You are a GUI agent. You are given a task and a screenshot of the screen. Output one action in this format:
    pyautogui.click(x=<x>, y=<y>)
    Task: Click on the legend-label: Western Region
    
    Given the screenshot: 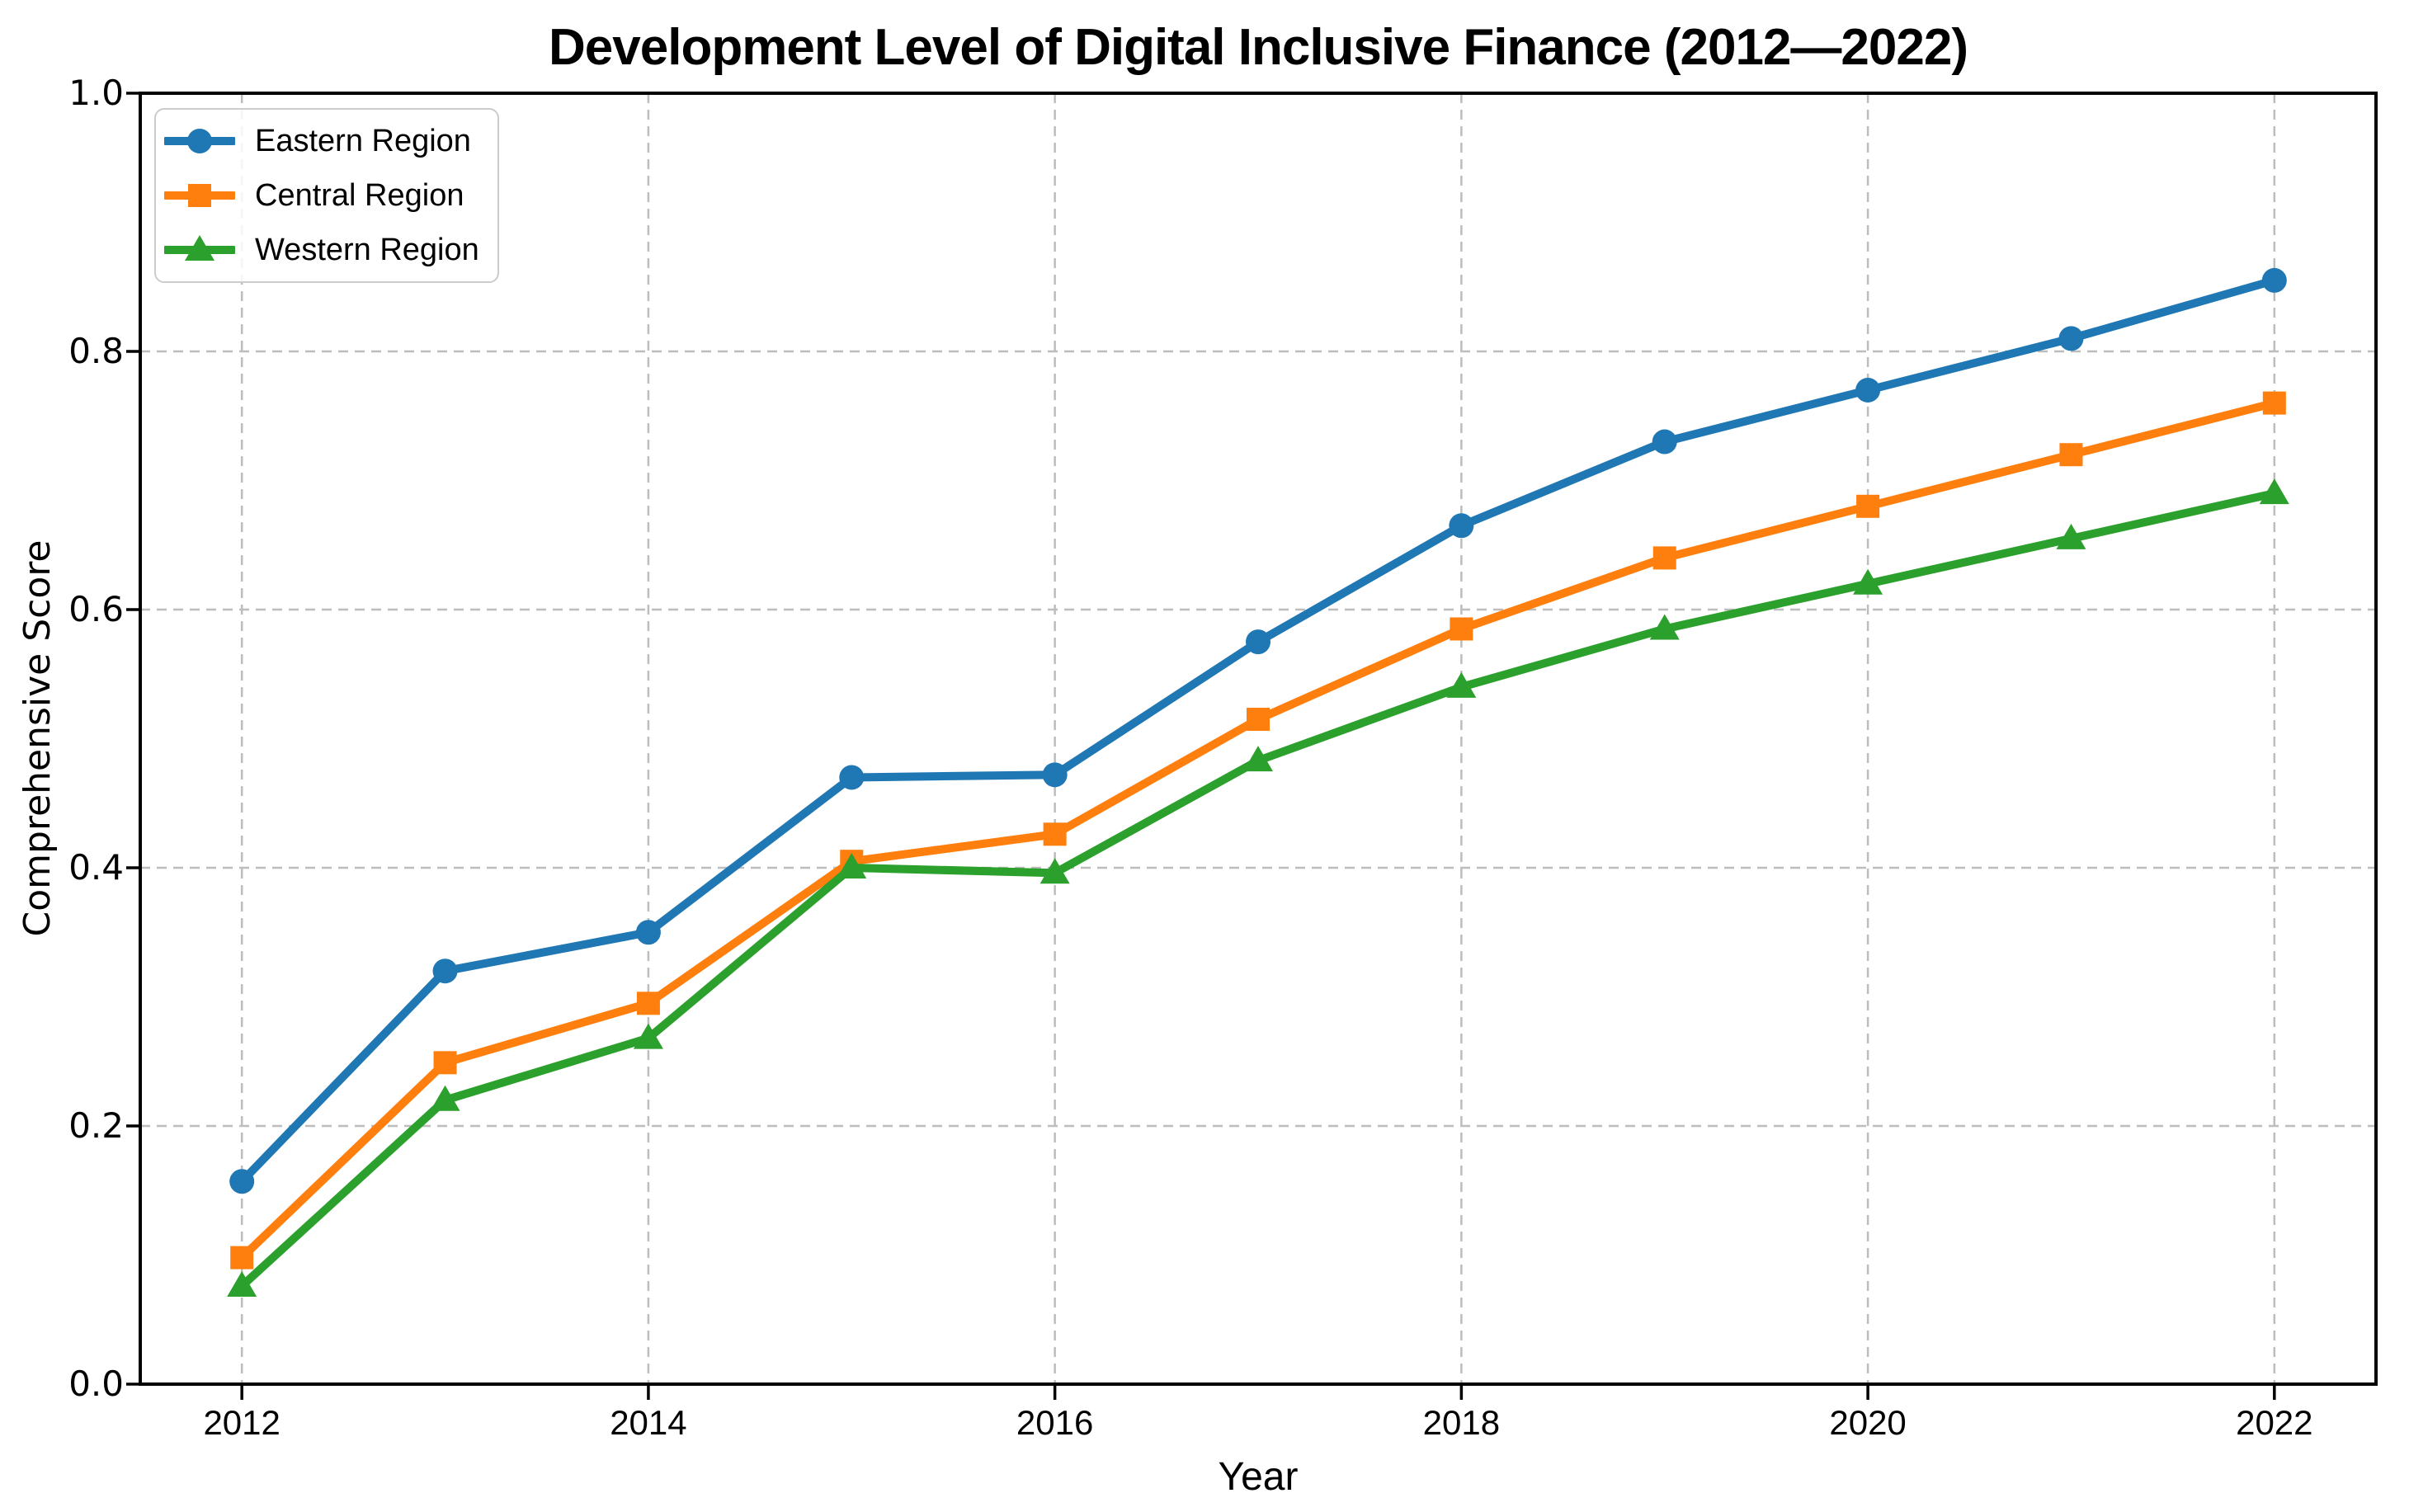 What is the action you would take?
    pyautogui.click(x=367, y=249)
    